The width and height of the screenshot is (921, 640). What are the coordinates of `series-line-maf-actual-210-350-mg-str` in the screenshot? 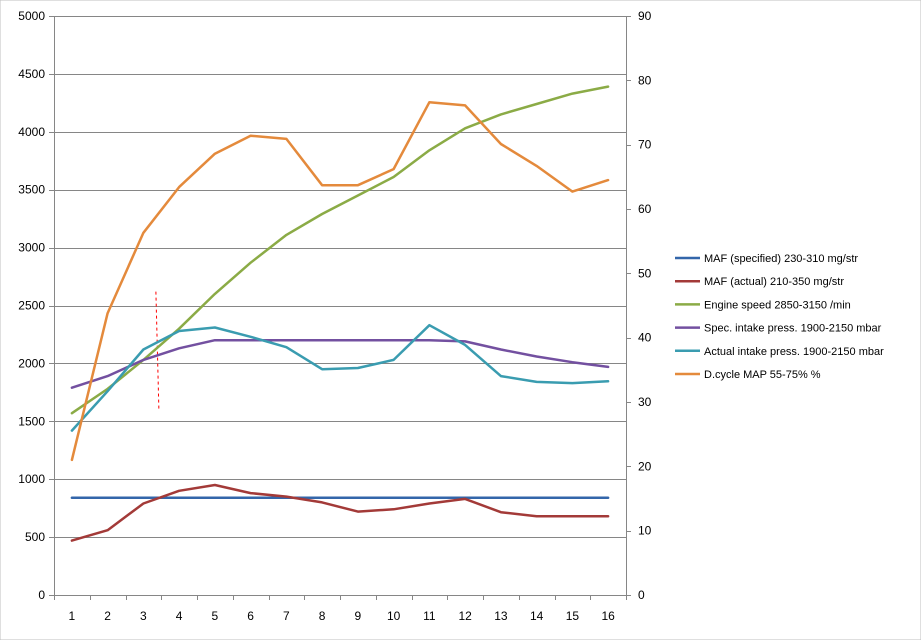 It's located at (340, 512).